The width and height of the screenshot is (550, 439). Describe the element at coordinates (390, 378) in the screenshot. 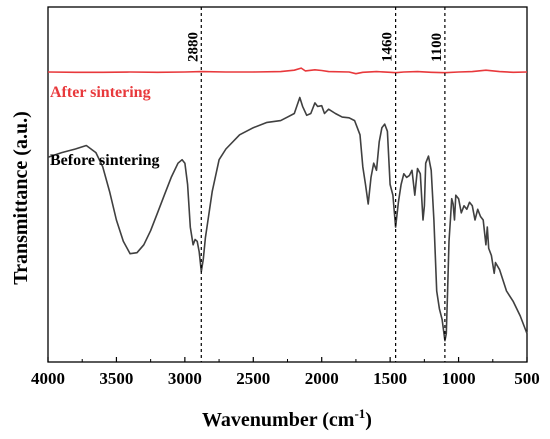

I see `x-tick-label: 1500` at that location.